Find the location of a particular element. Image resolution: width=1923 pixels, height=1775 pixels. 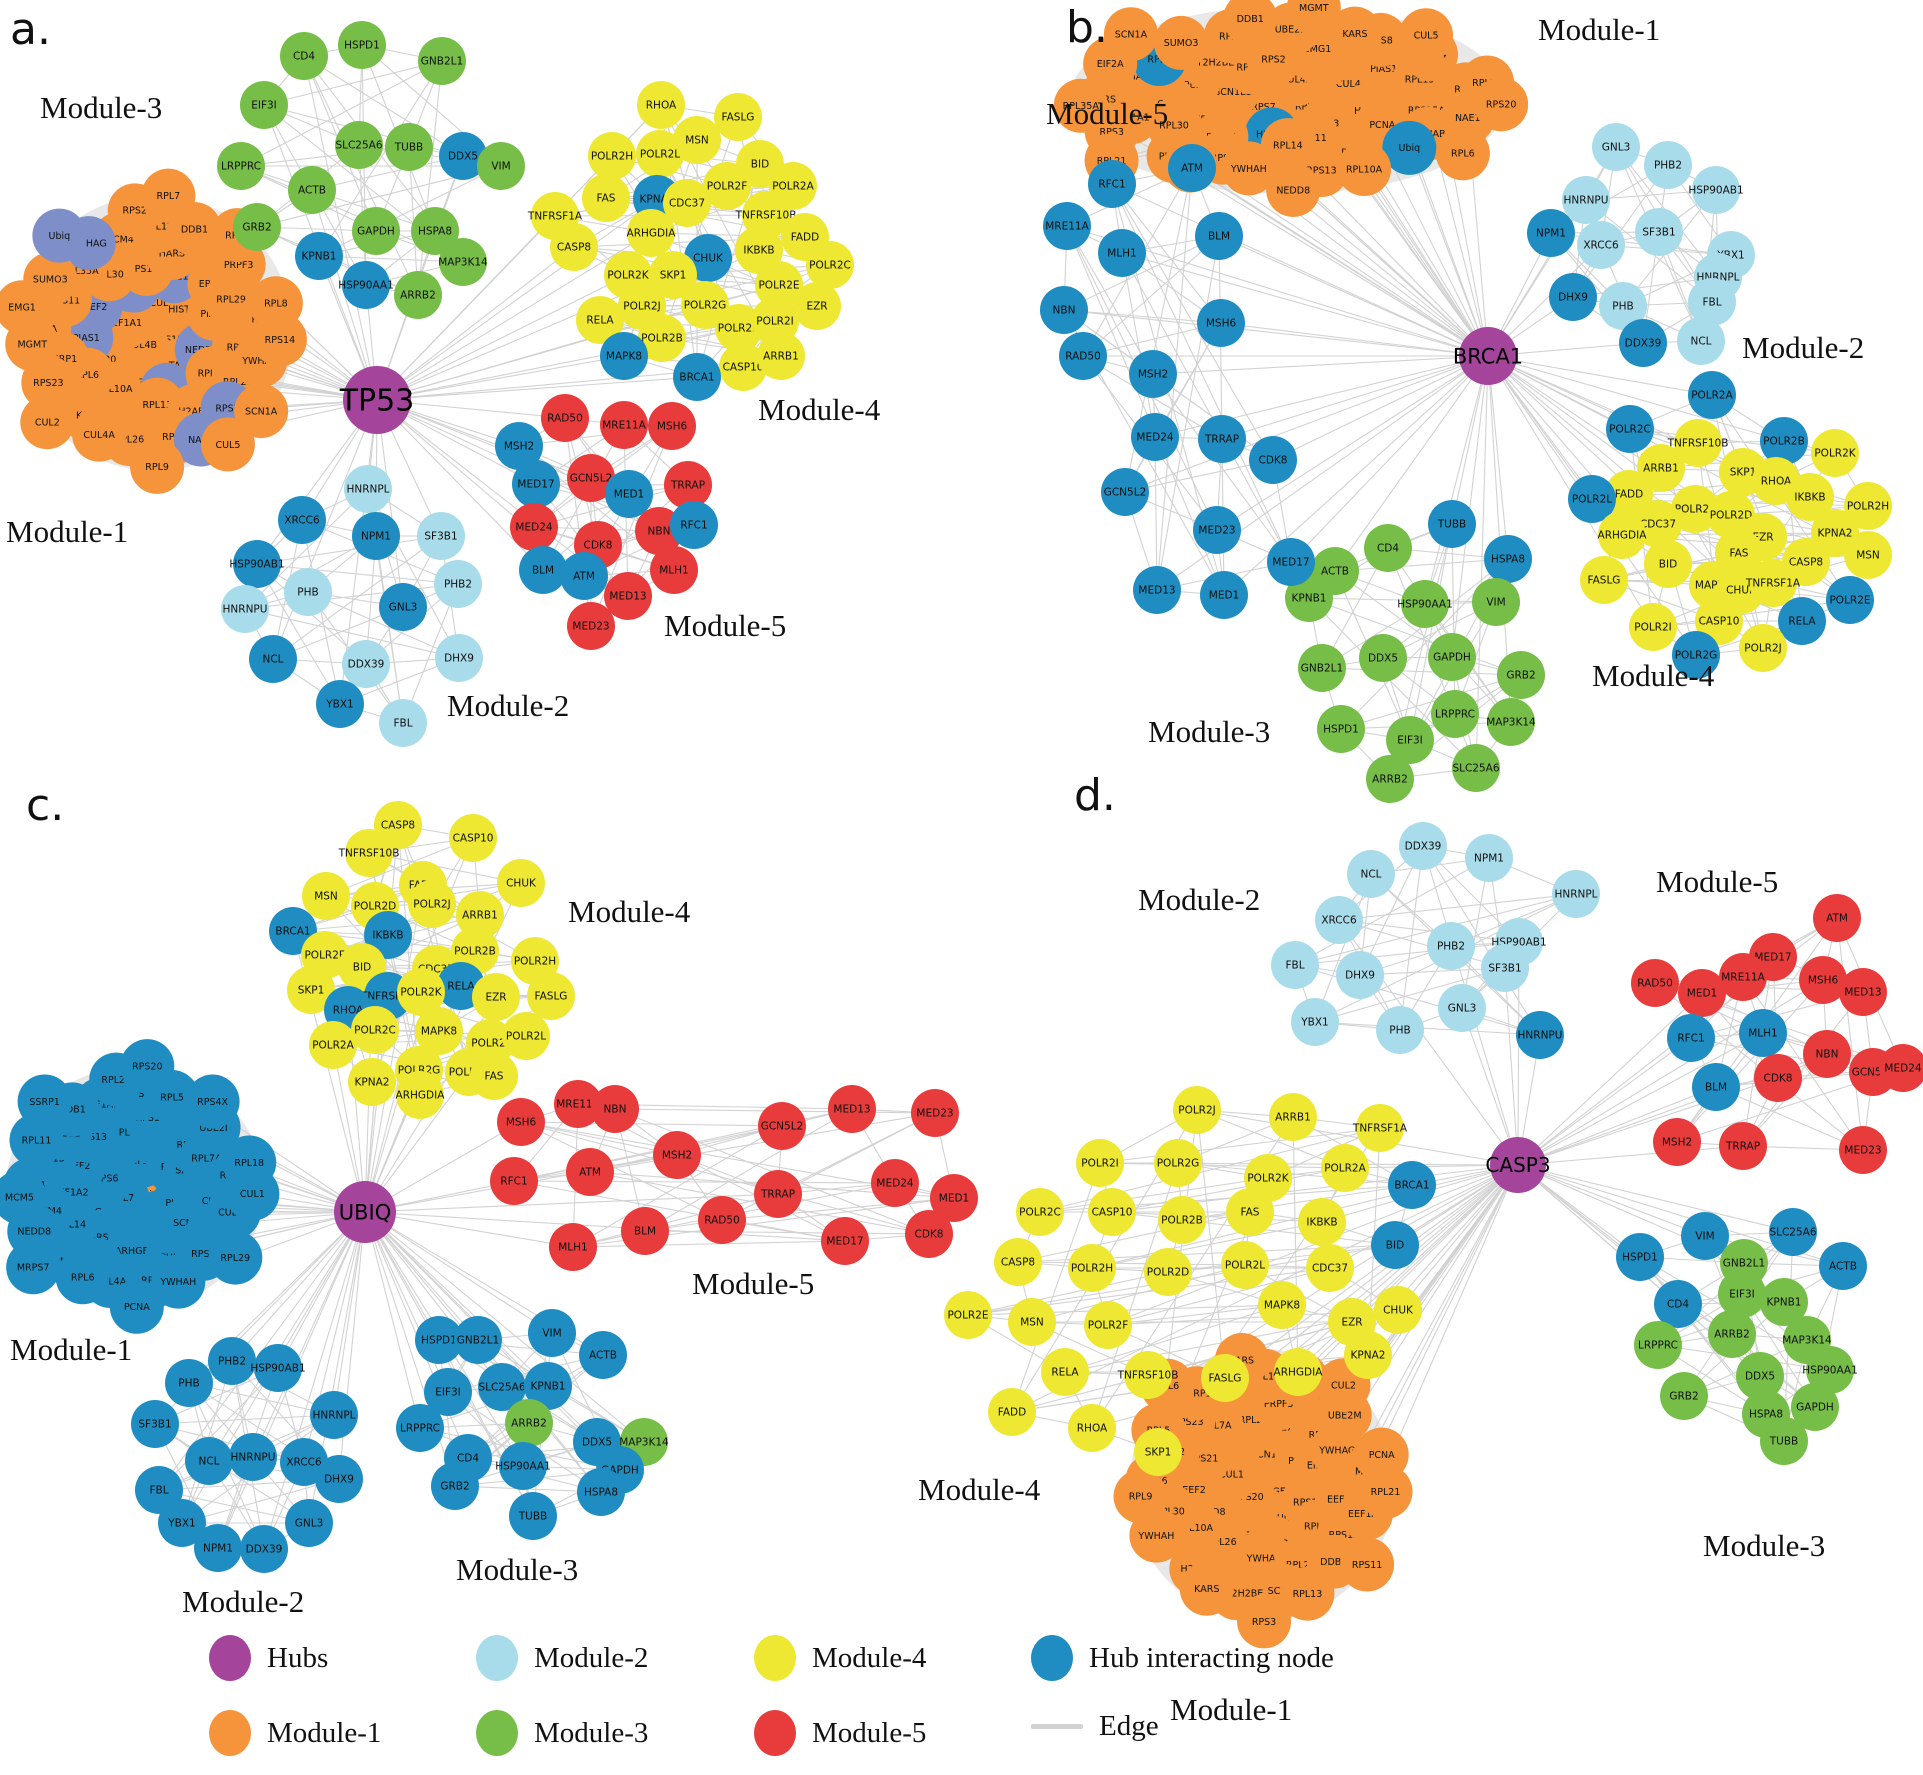

legend-label: Module-4 is located at coordinates (869, 1657).